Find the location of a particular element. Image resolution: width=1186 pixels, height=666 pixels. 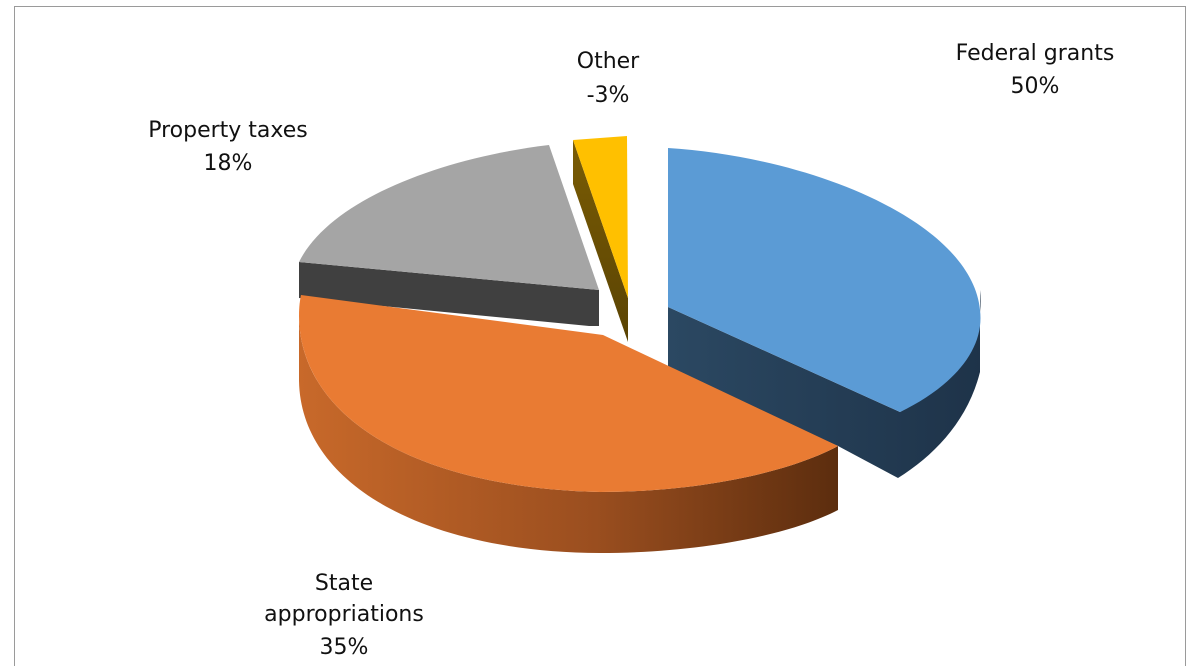

label-federal-grants-name: Federal grants is located at coordinates (1035, 53).